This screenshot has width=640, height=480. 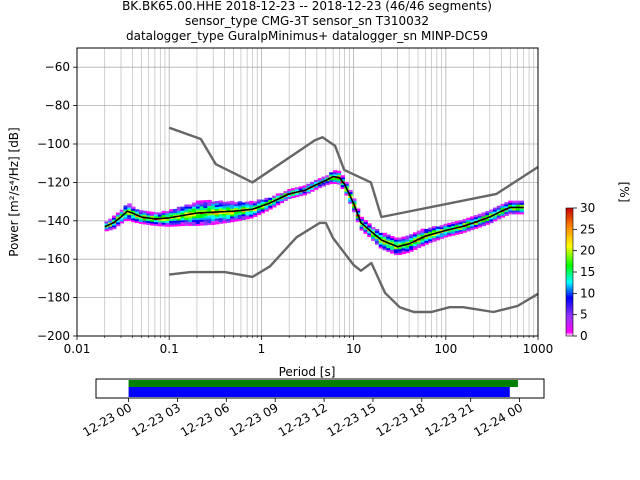 I want to click on series-line-nlnm, so click(x=353, y=267).